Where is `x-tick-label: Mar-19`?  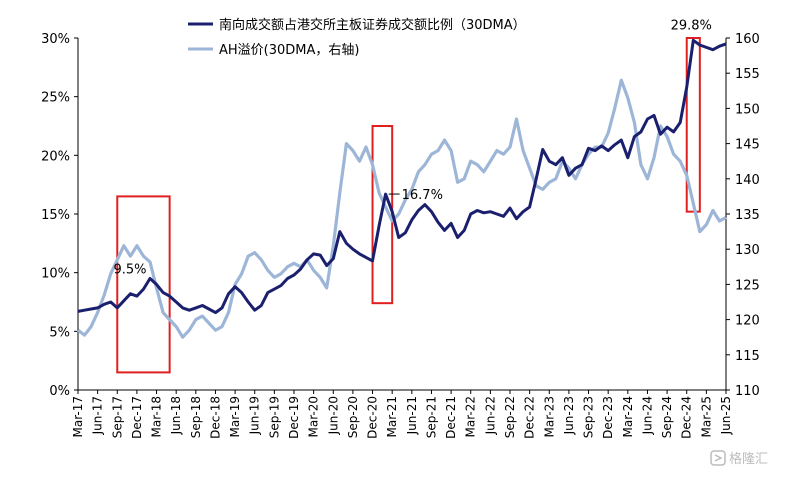 x-tick-label: Mar-19 is located at coordinates (235, 416).